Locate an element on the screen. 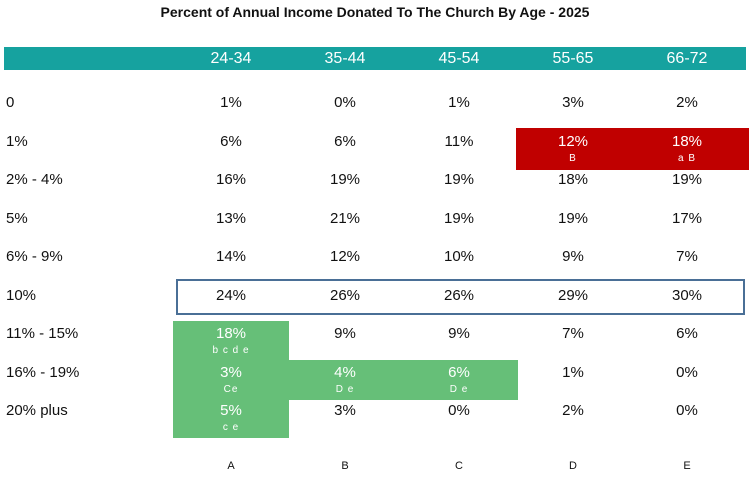 This screenshot has width=750, height=479. table-cell: 12% is located at coordinates (345, 257).